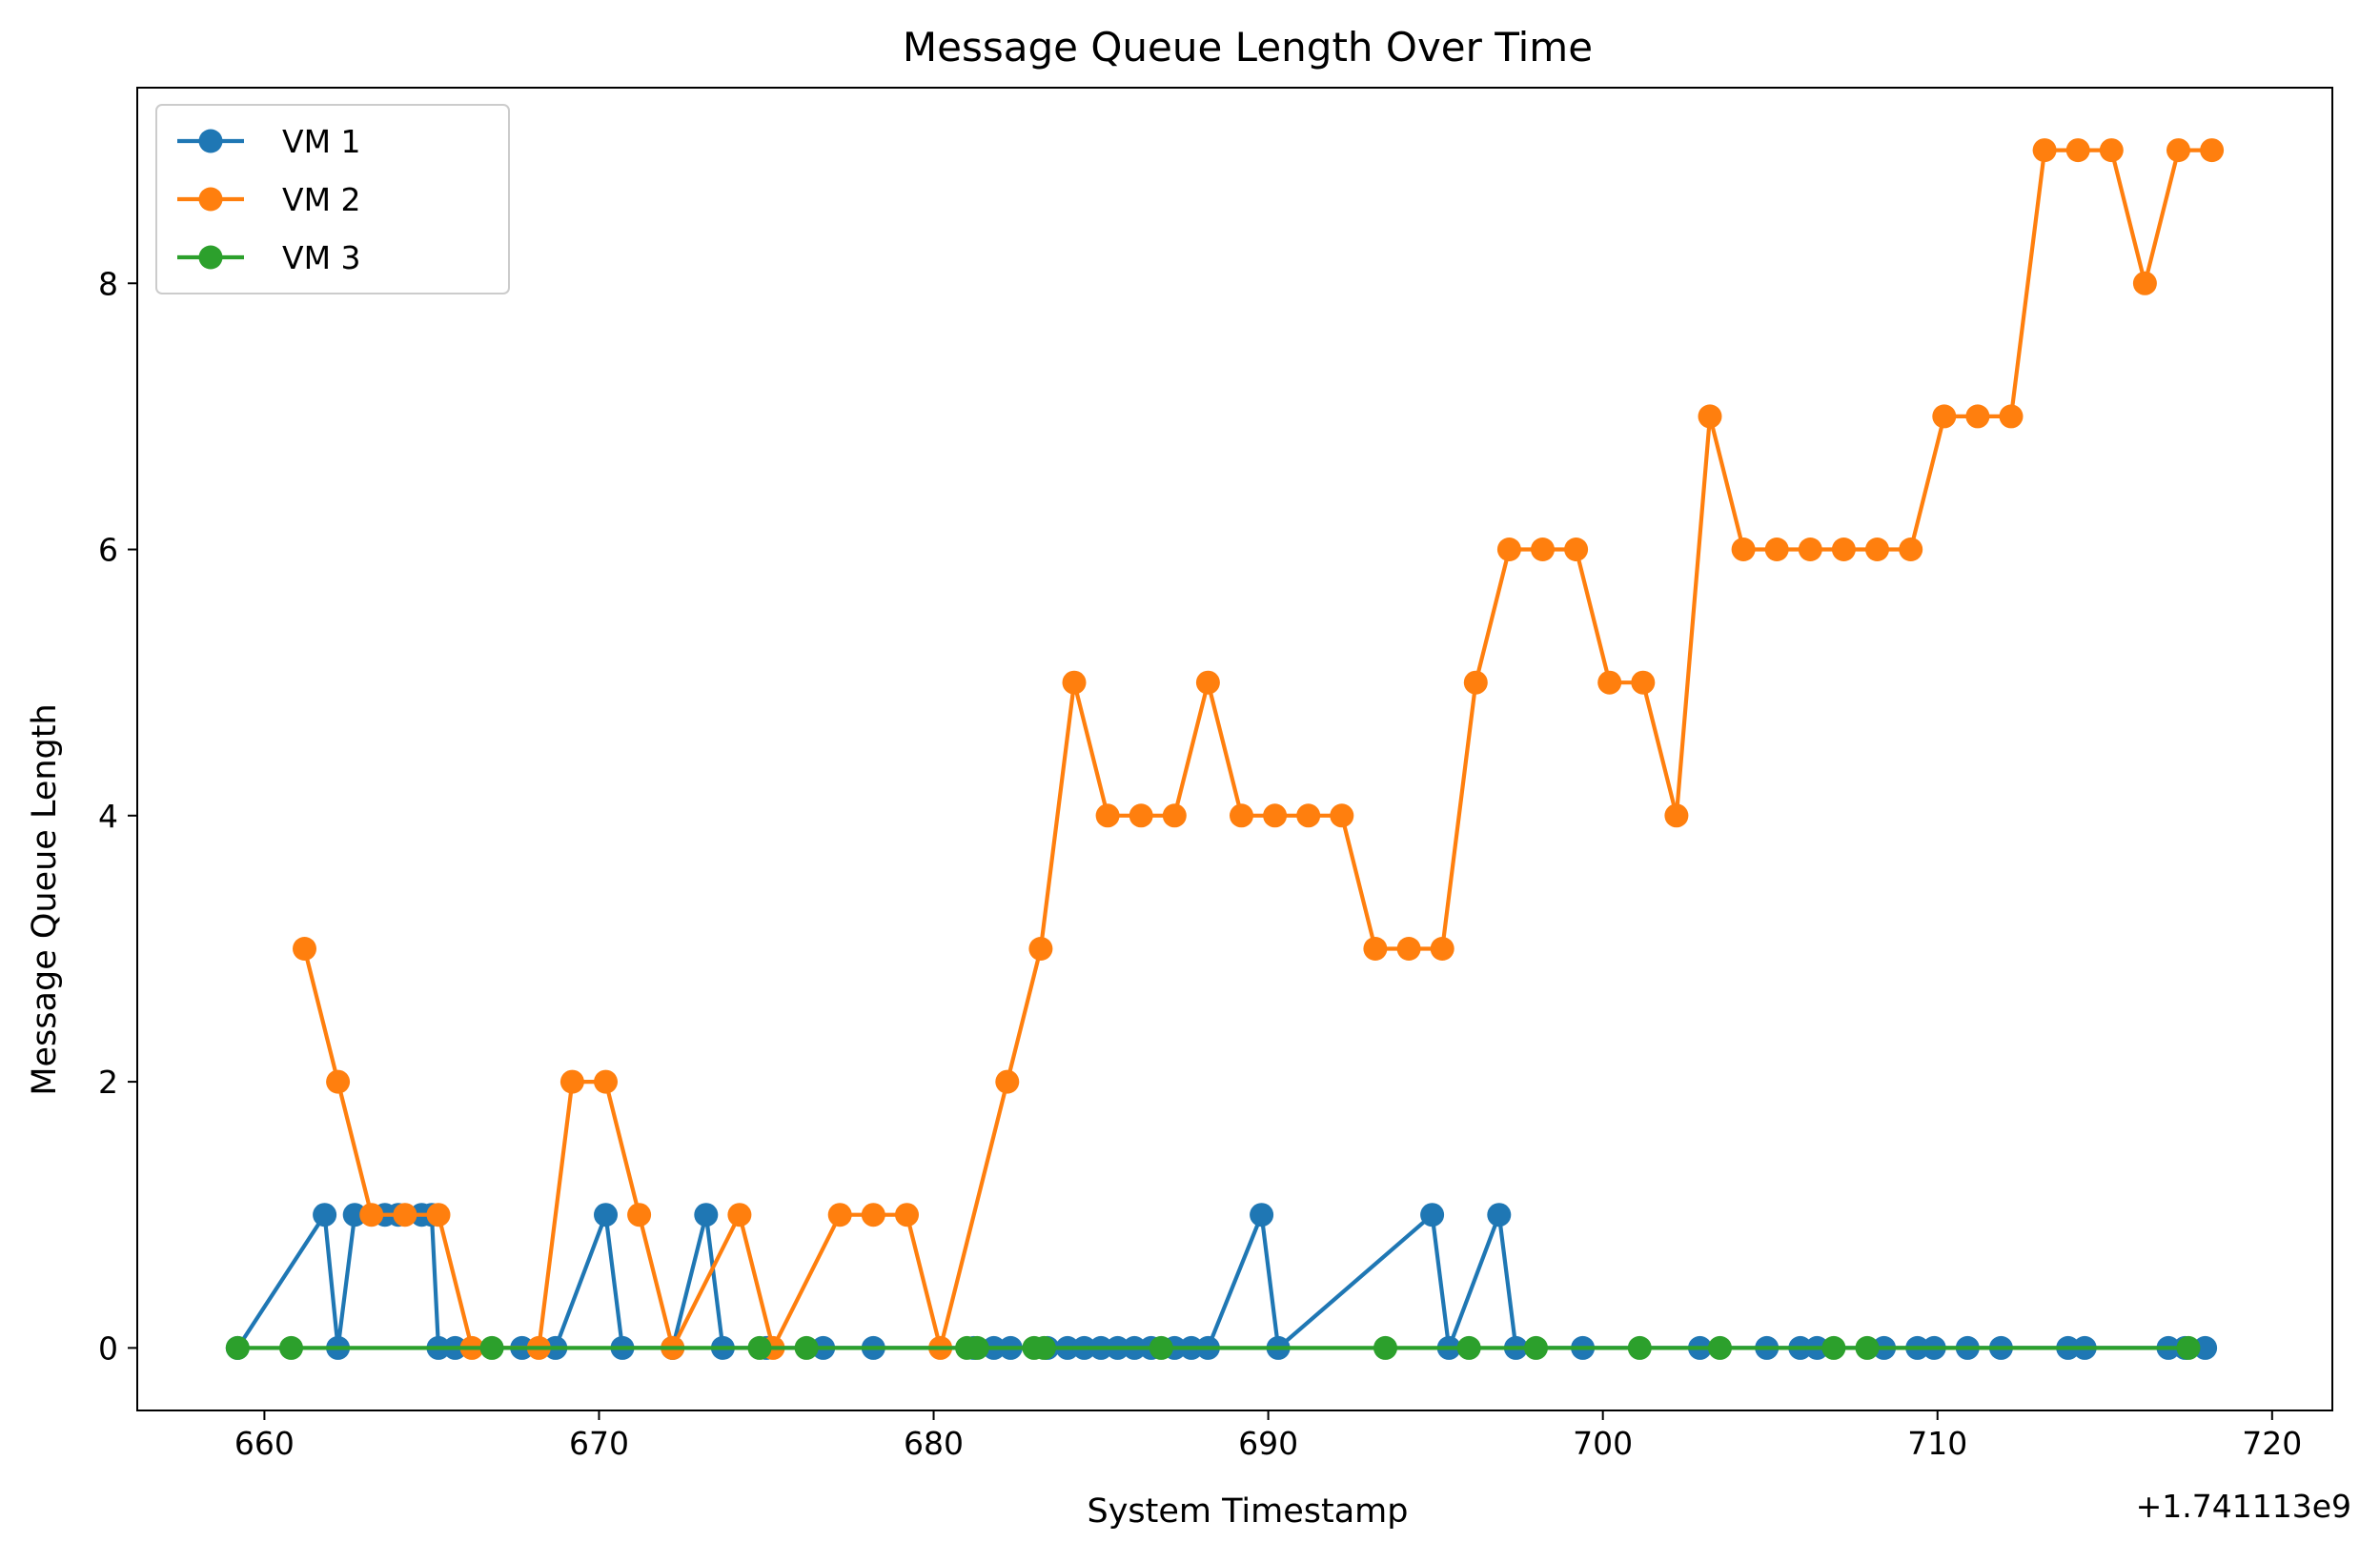 The image size is (2380, 1562). Describe the element at coordinates (108, 816) in the screenshot. I see `y-tick-label: 4` at that location.